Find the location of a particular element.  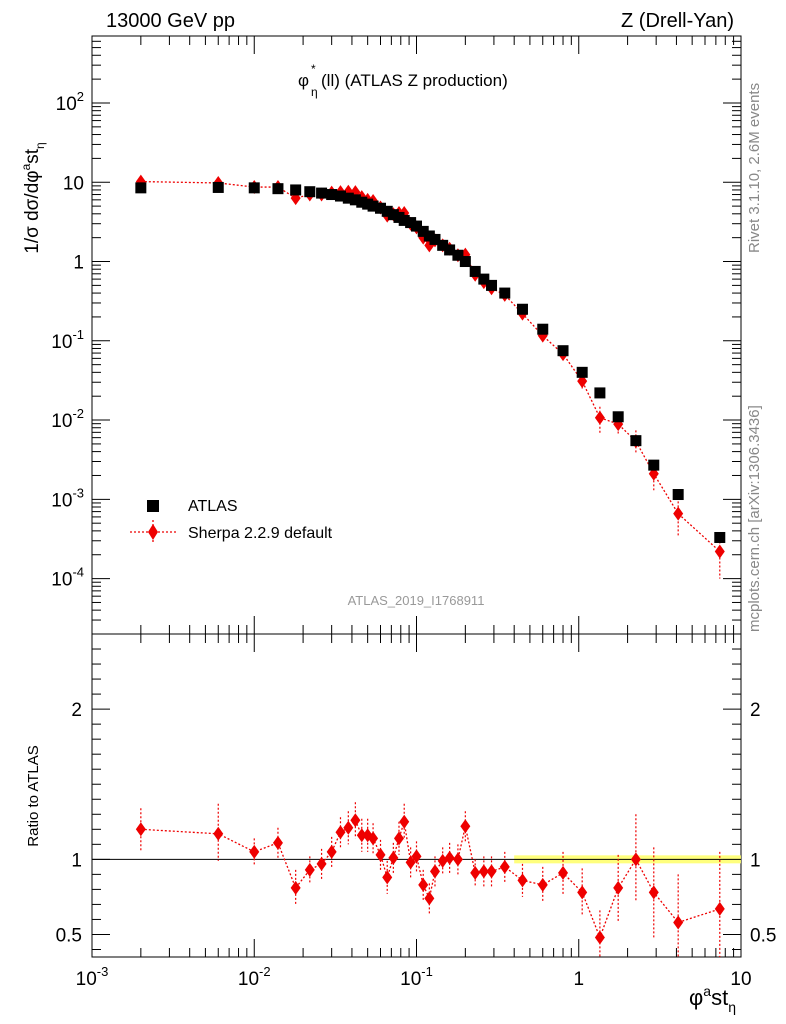

ratio-y-tick-label: 2 is located at coordinates (76, 710).